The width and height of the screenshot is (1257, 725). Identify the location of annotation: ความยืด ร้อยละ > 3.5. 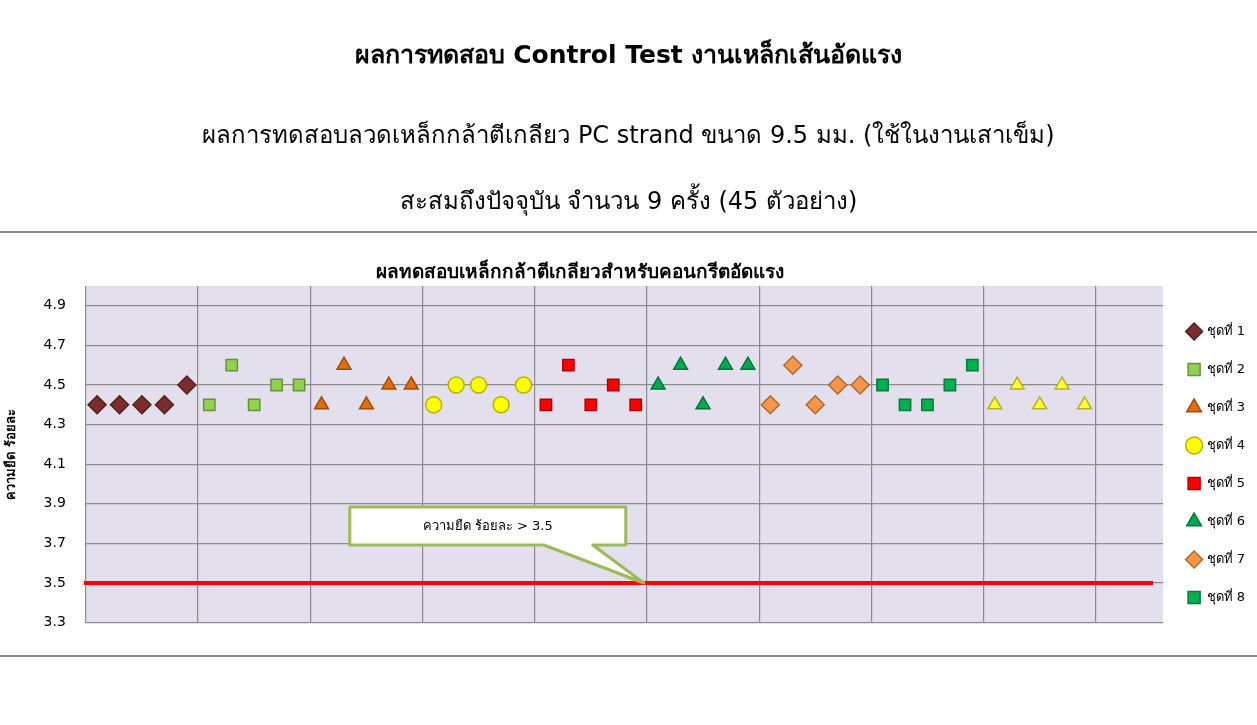
(487, 526).